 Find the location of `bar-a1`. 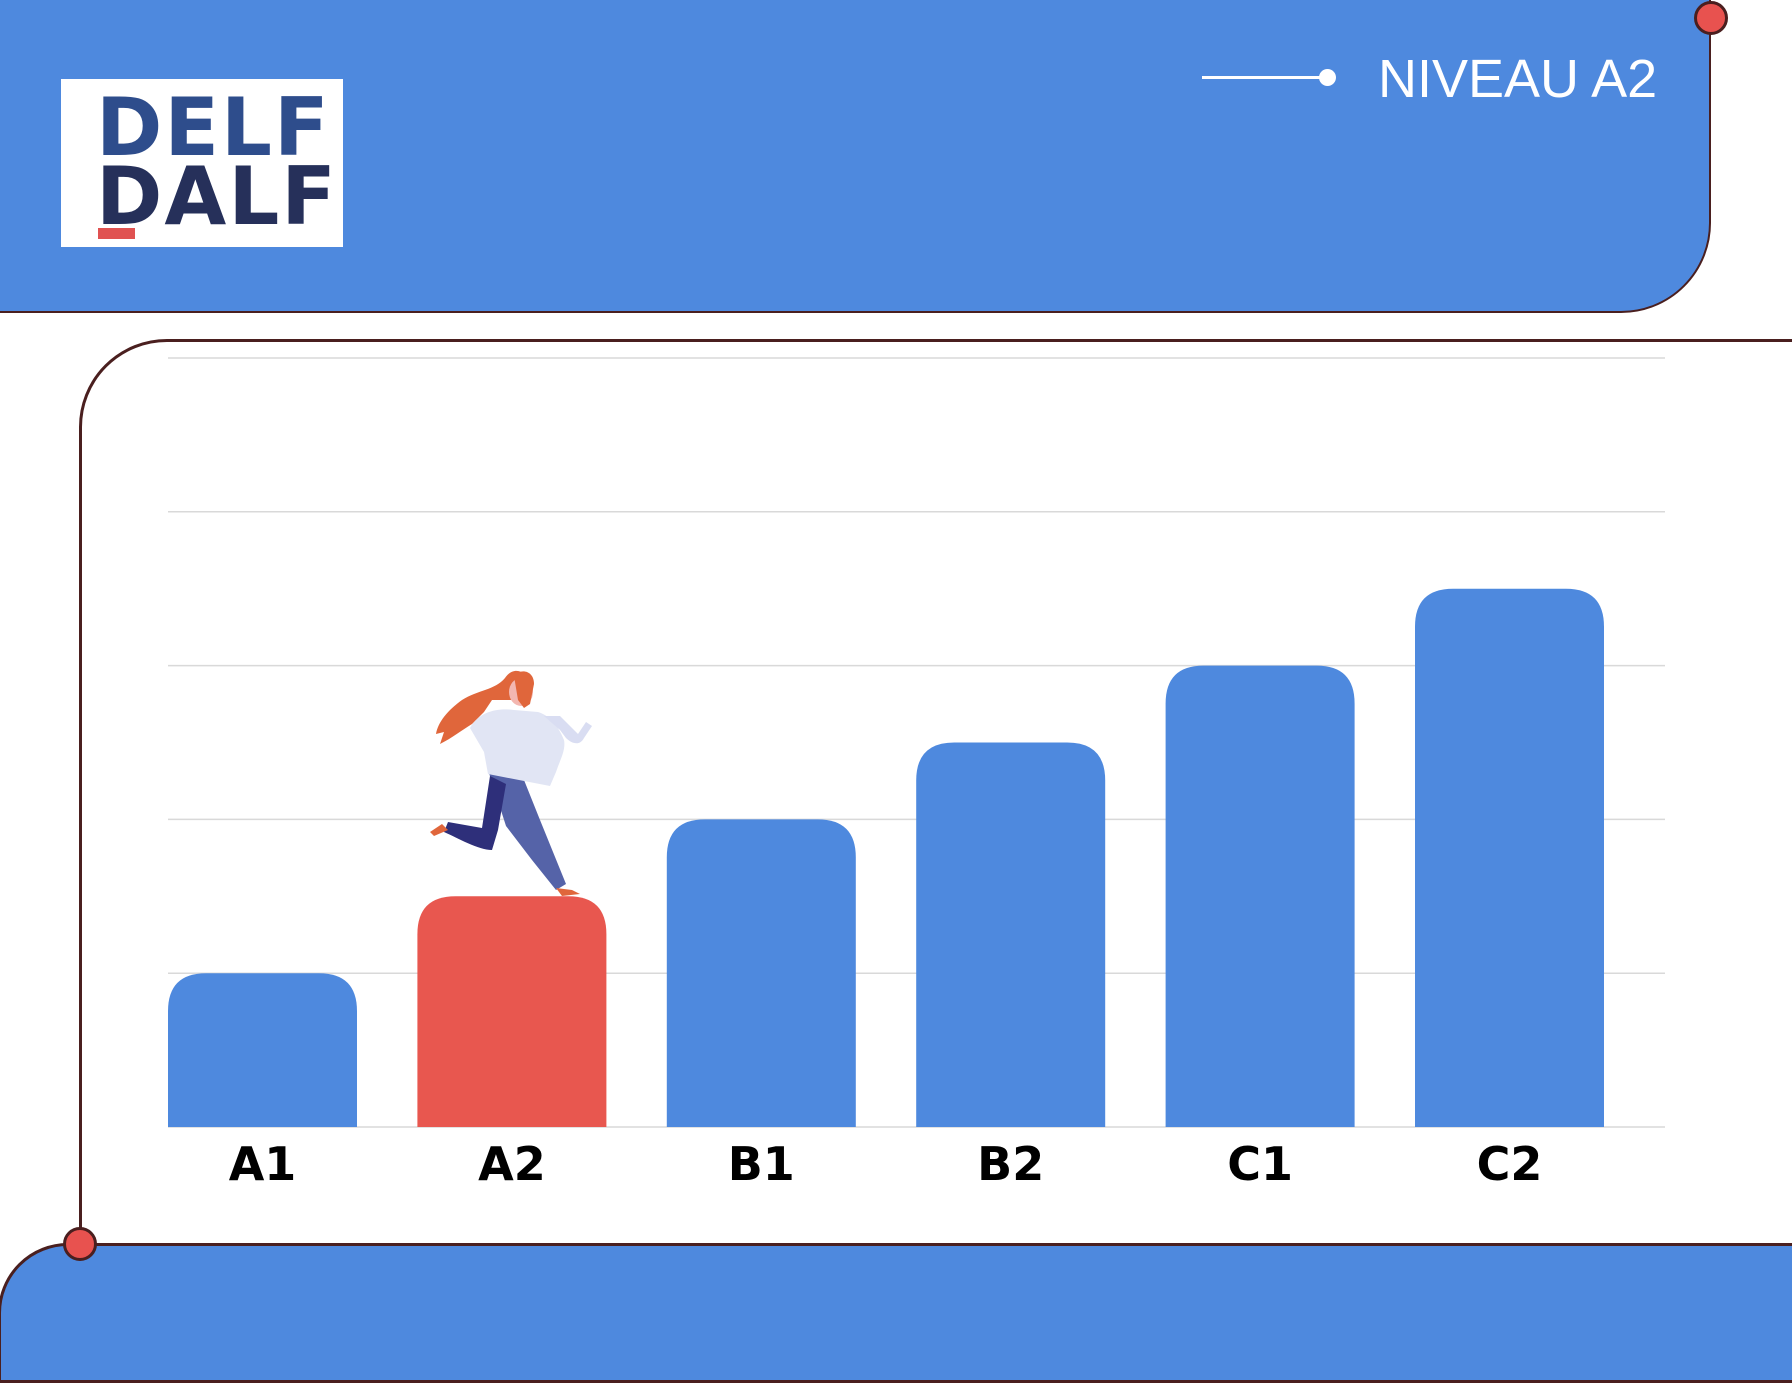

bar-a1 is located at coordinates (262, 1050).